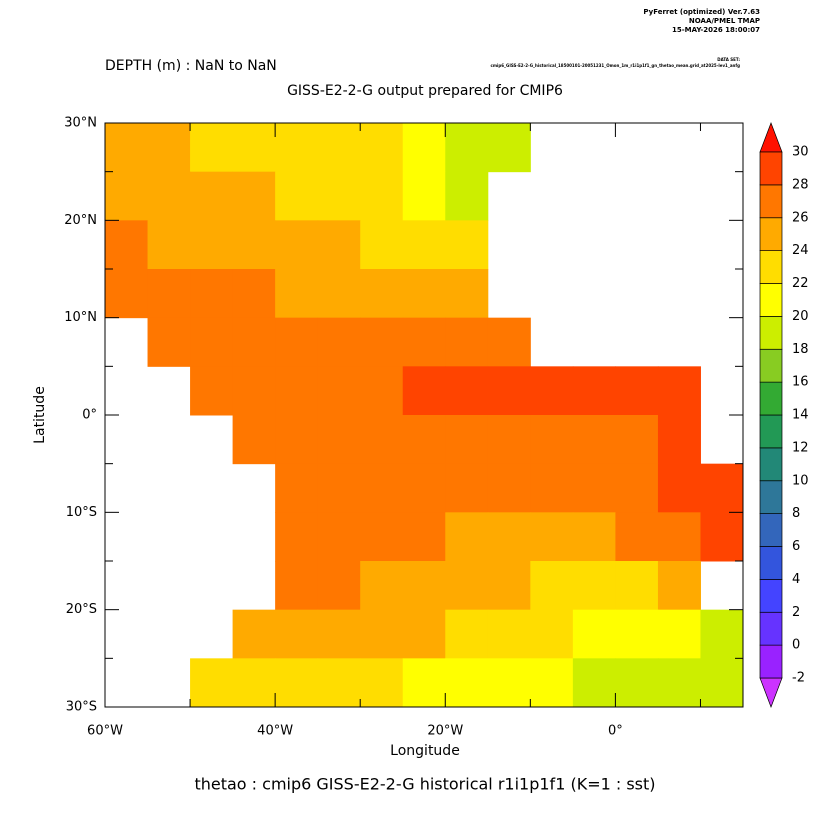  What do you see at coordinates (81, 707) in the screenshot?
I see `y-tick-label: 30°S` at bounding box center [81, 707].